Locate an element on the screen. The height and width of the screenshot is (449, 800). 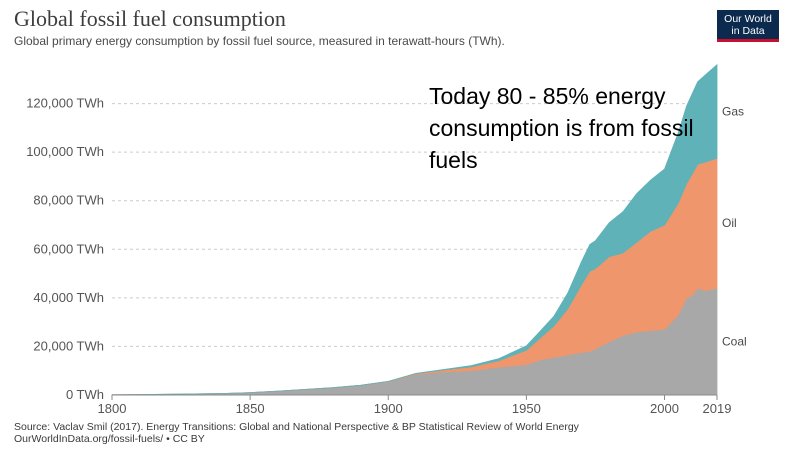
x-tick-label: 2019 is located at coordinates (717, 408).